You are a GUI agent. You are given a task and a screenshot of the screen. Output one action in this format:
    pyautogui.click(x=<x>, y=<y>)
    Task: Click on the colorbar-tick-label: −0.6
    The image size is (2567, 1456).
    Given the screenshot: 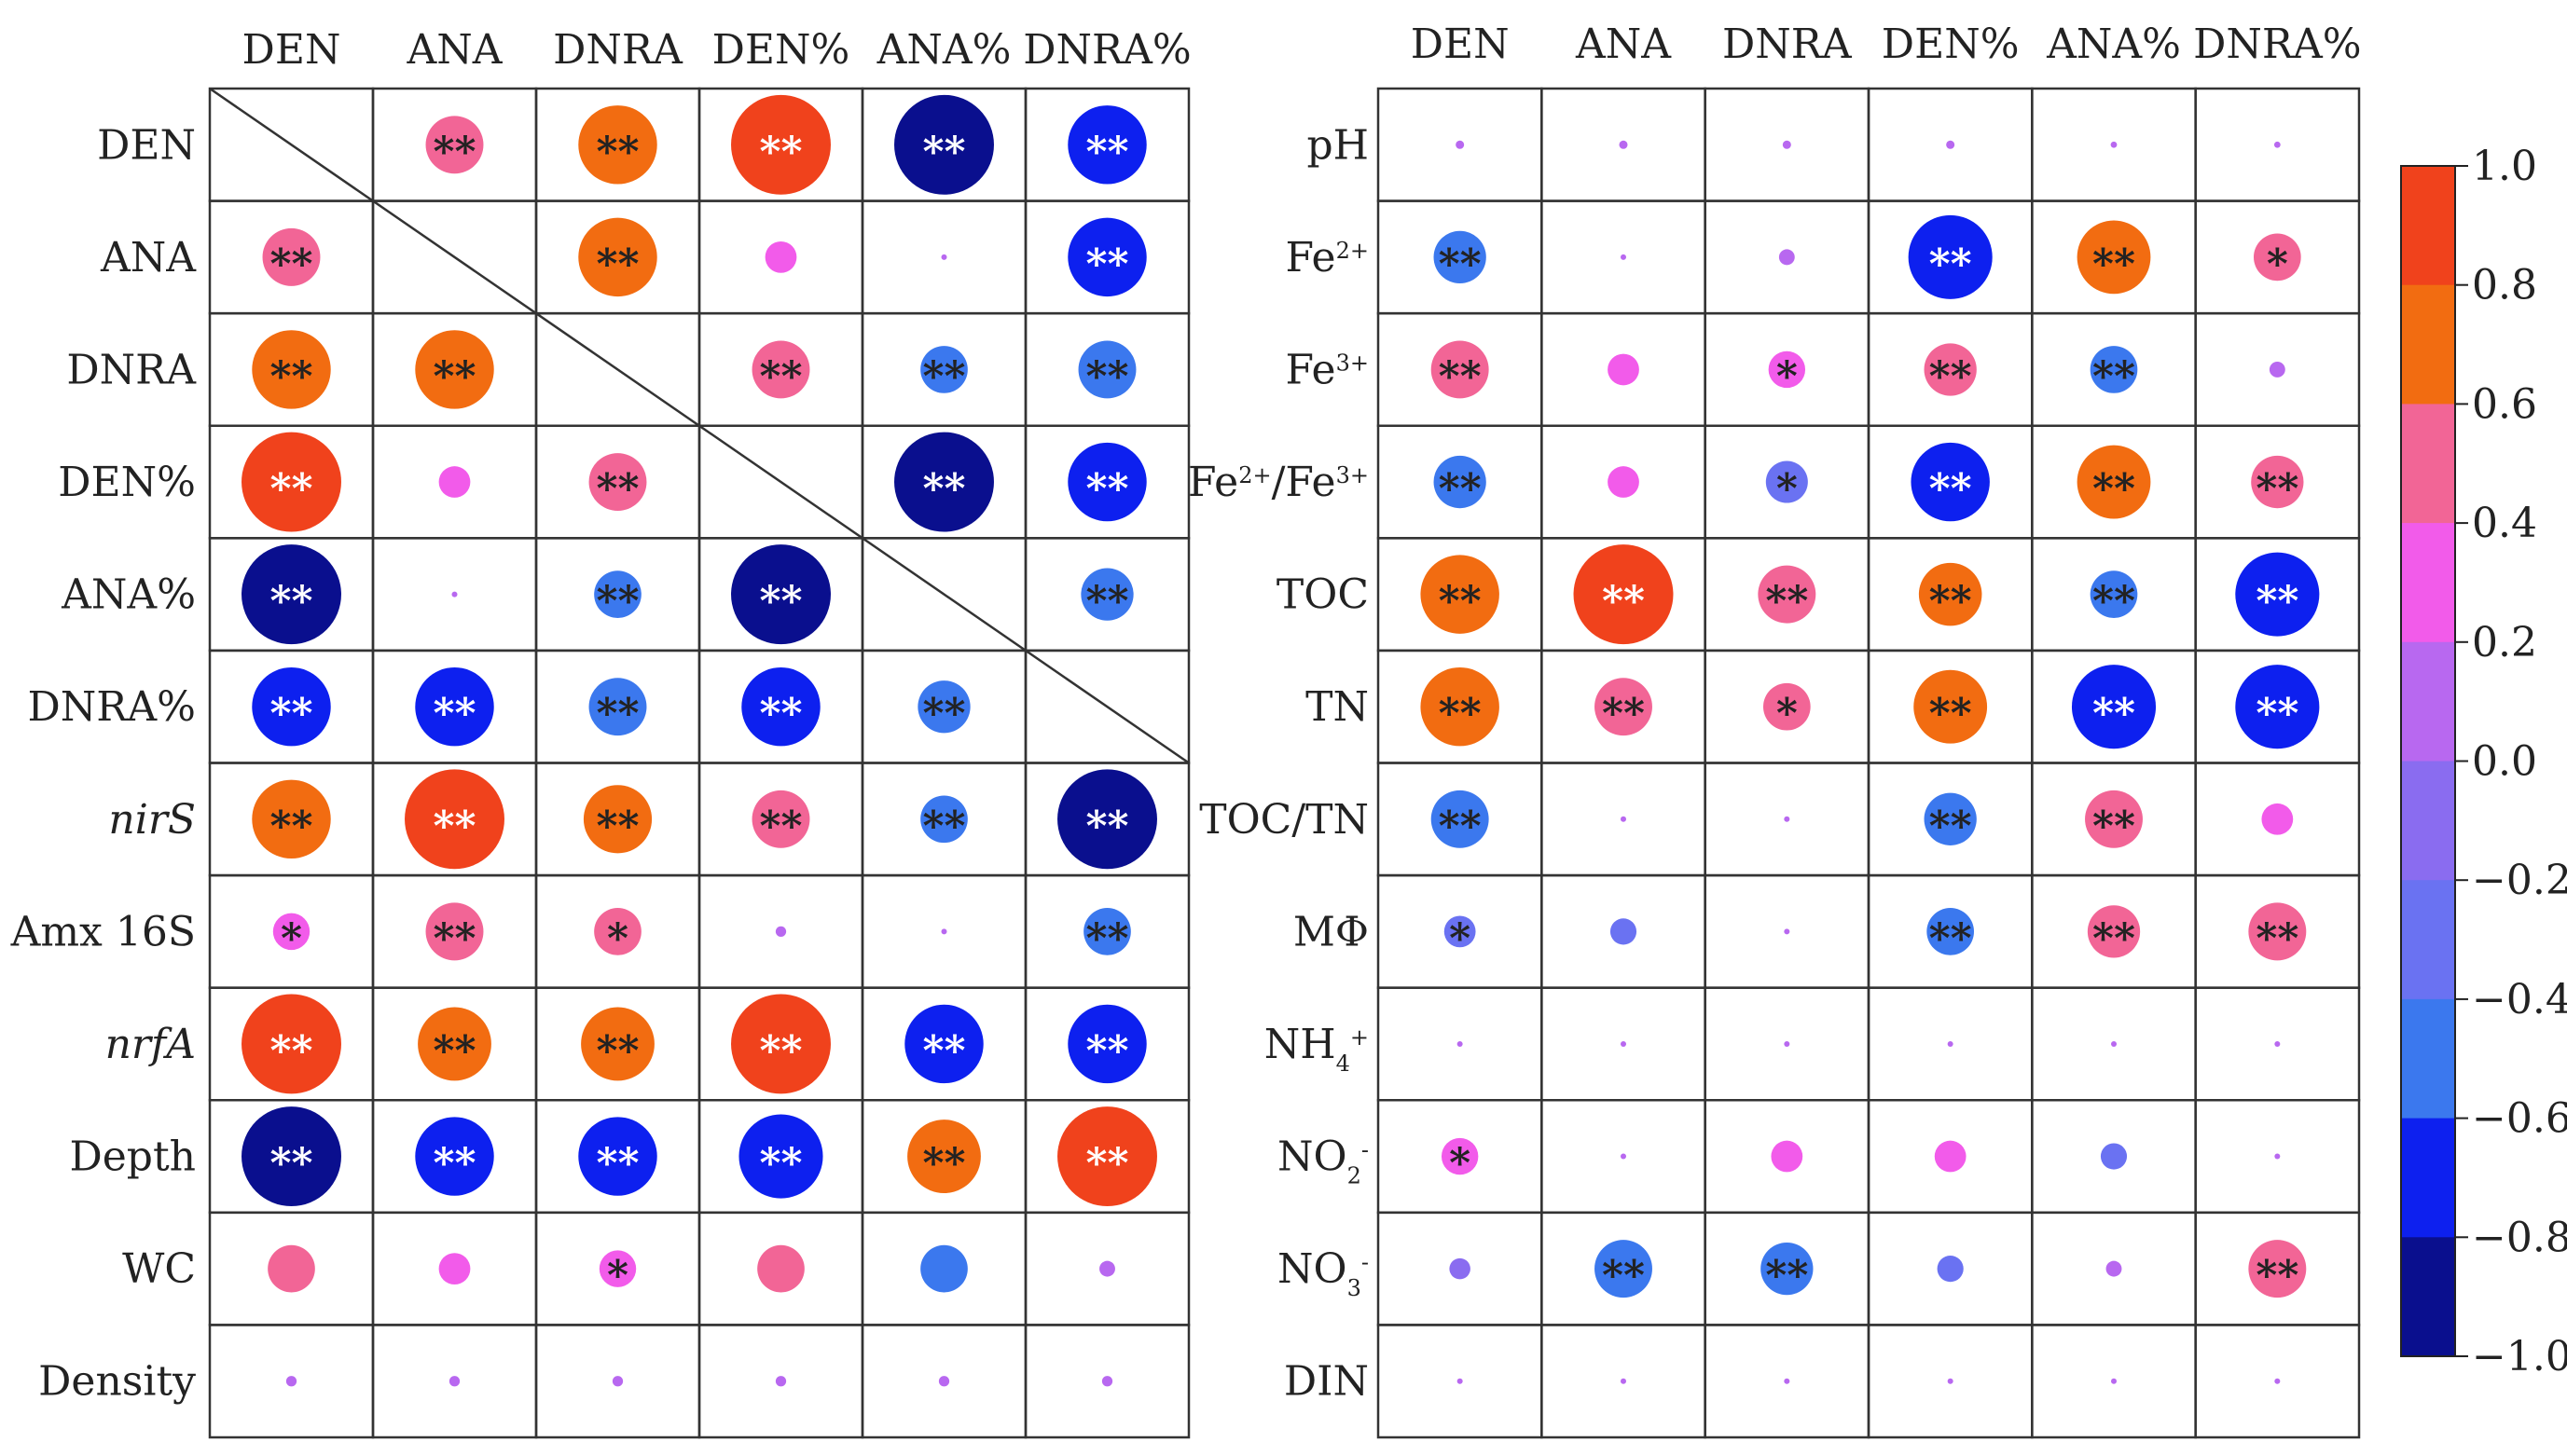 What is the action you would take?
    pyautogui.click(x=2519, y=1119)
    